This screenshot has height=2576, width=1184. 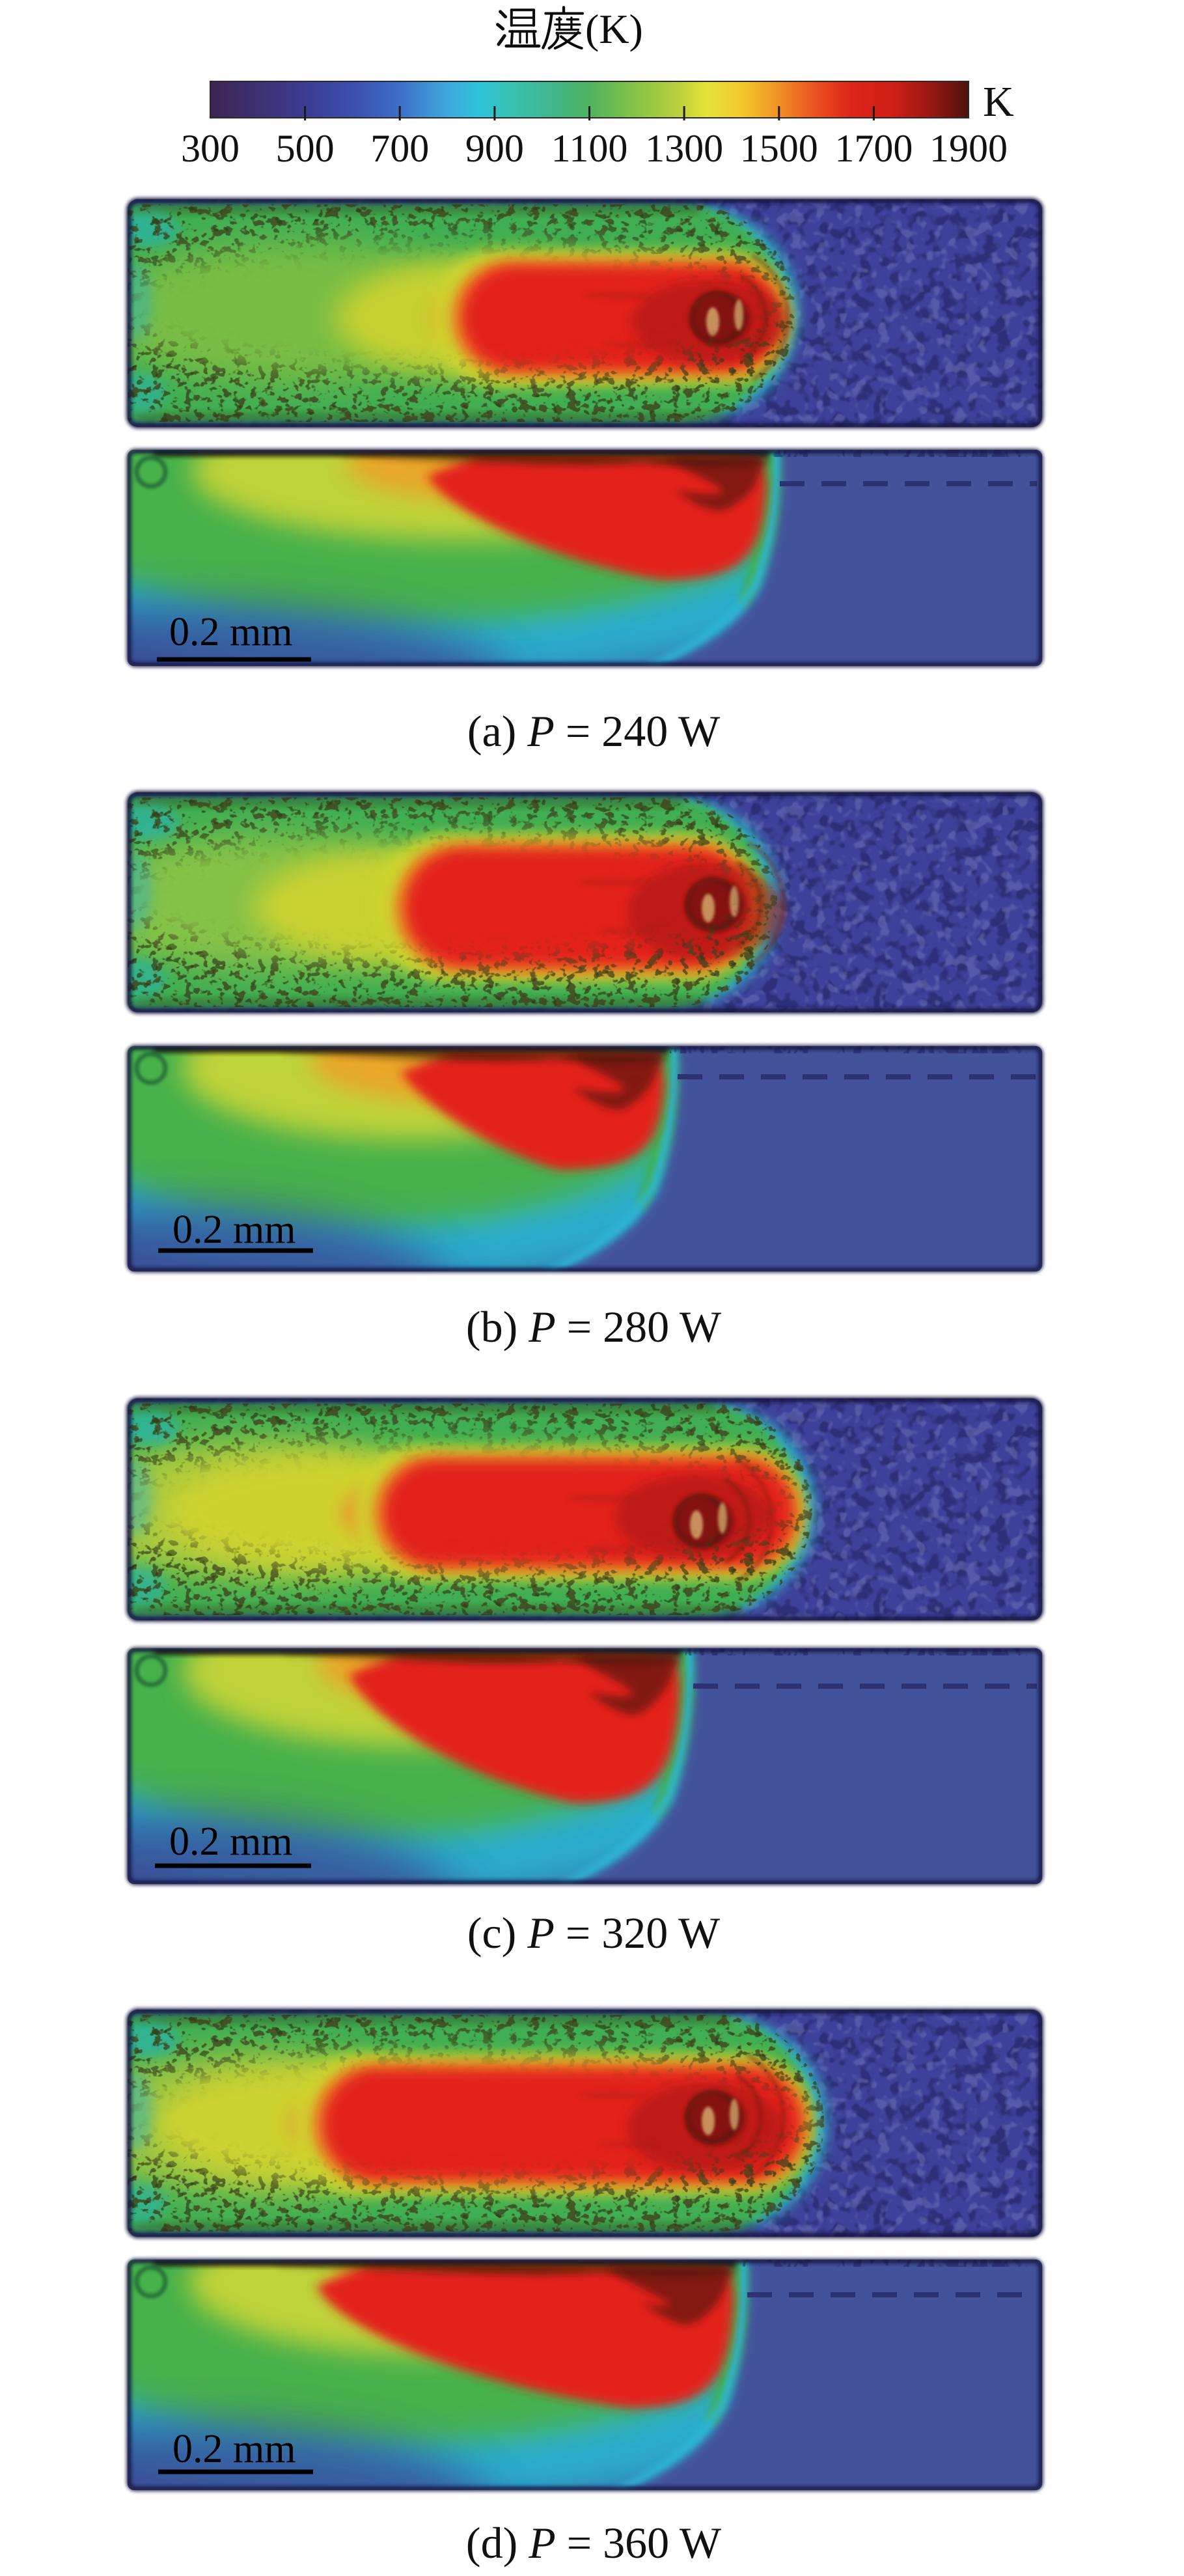 I want to click on svg-text: (a) P = 240 W, so click(x=594, y=731).